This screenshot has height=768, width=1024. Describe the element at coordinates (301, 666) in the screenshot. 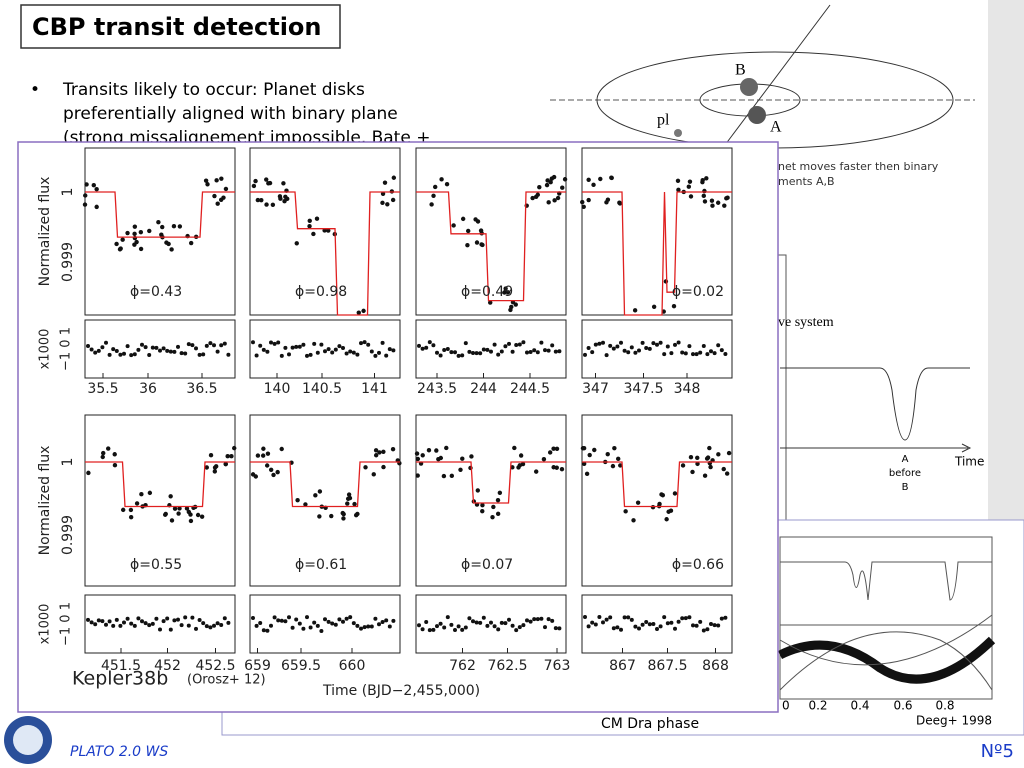

I see `x-tick-label: 659.5` at that location.